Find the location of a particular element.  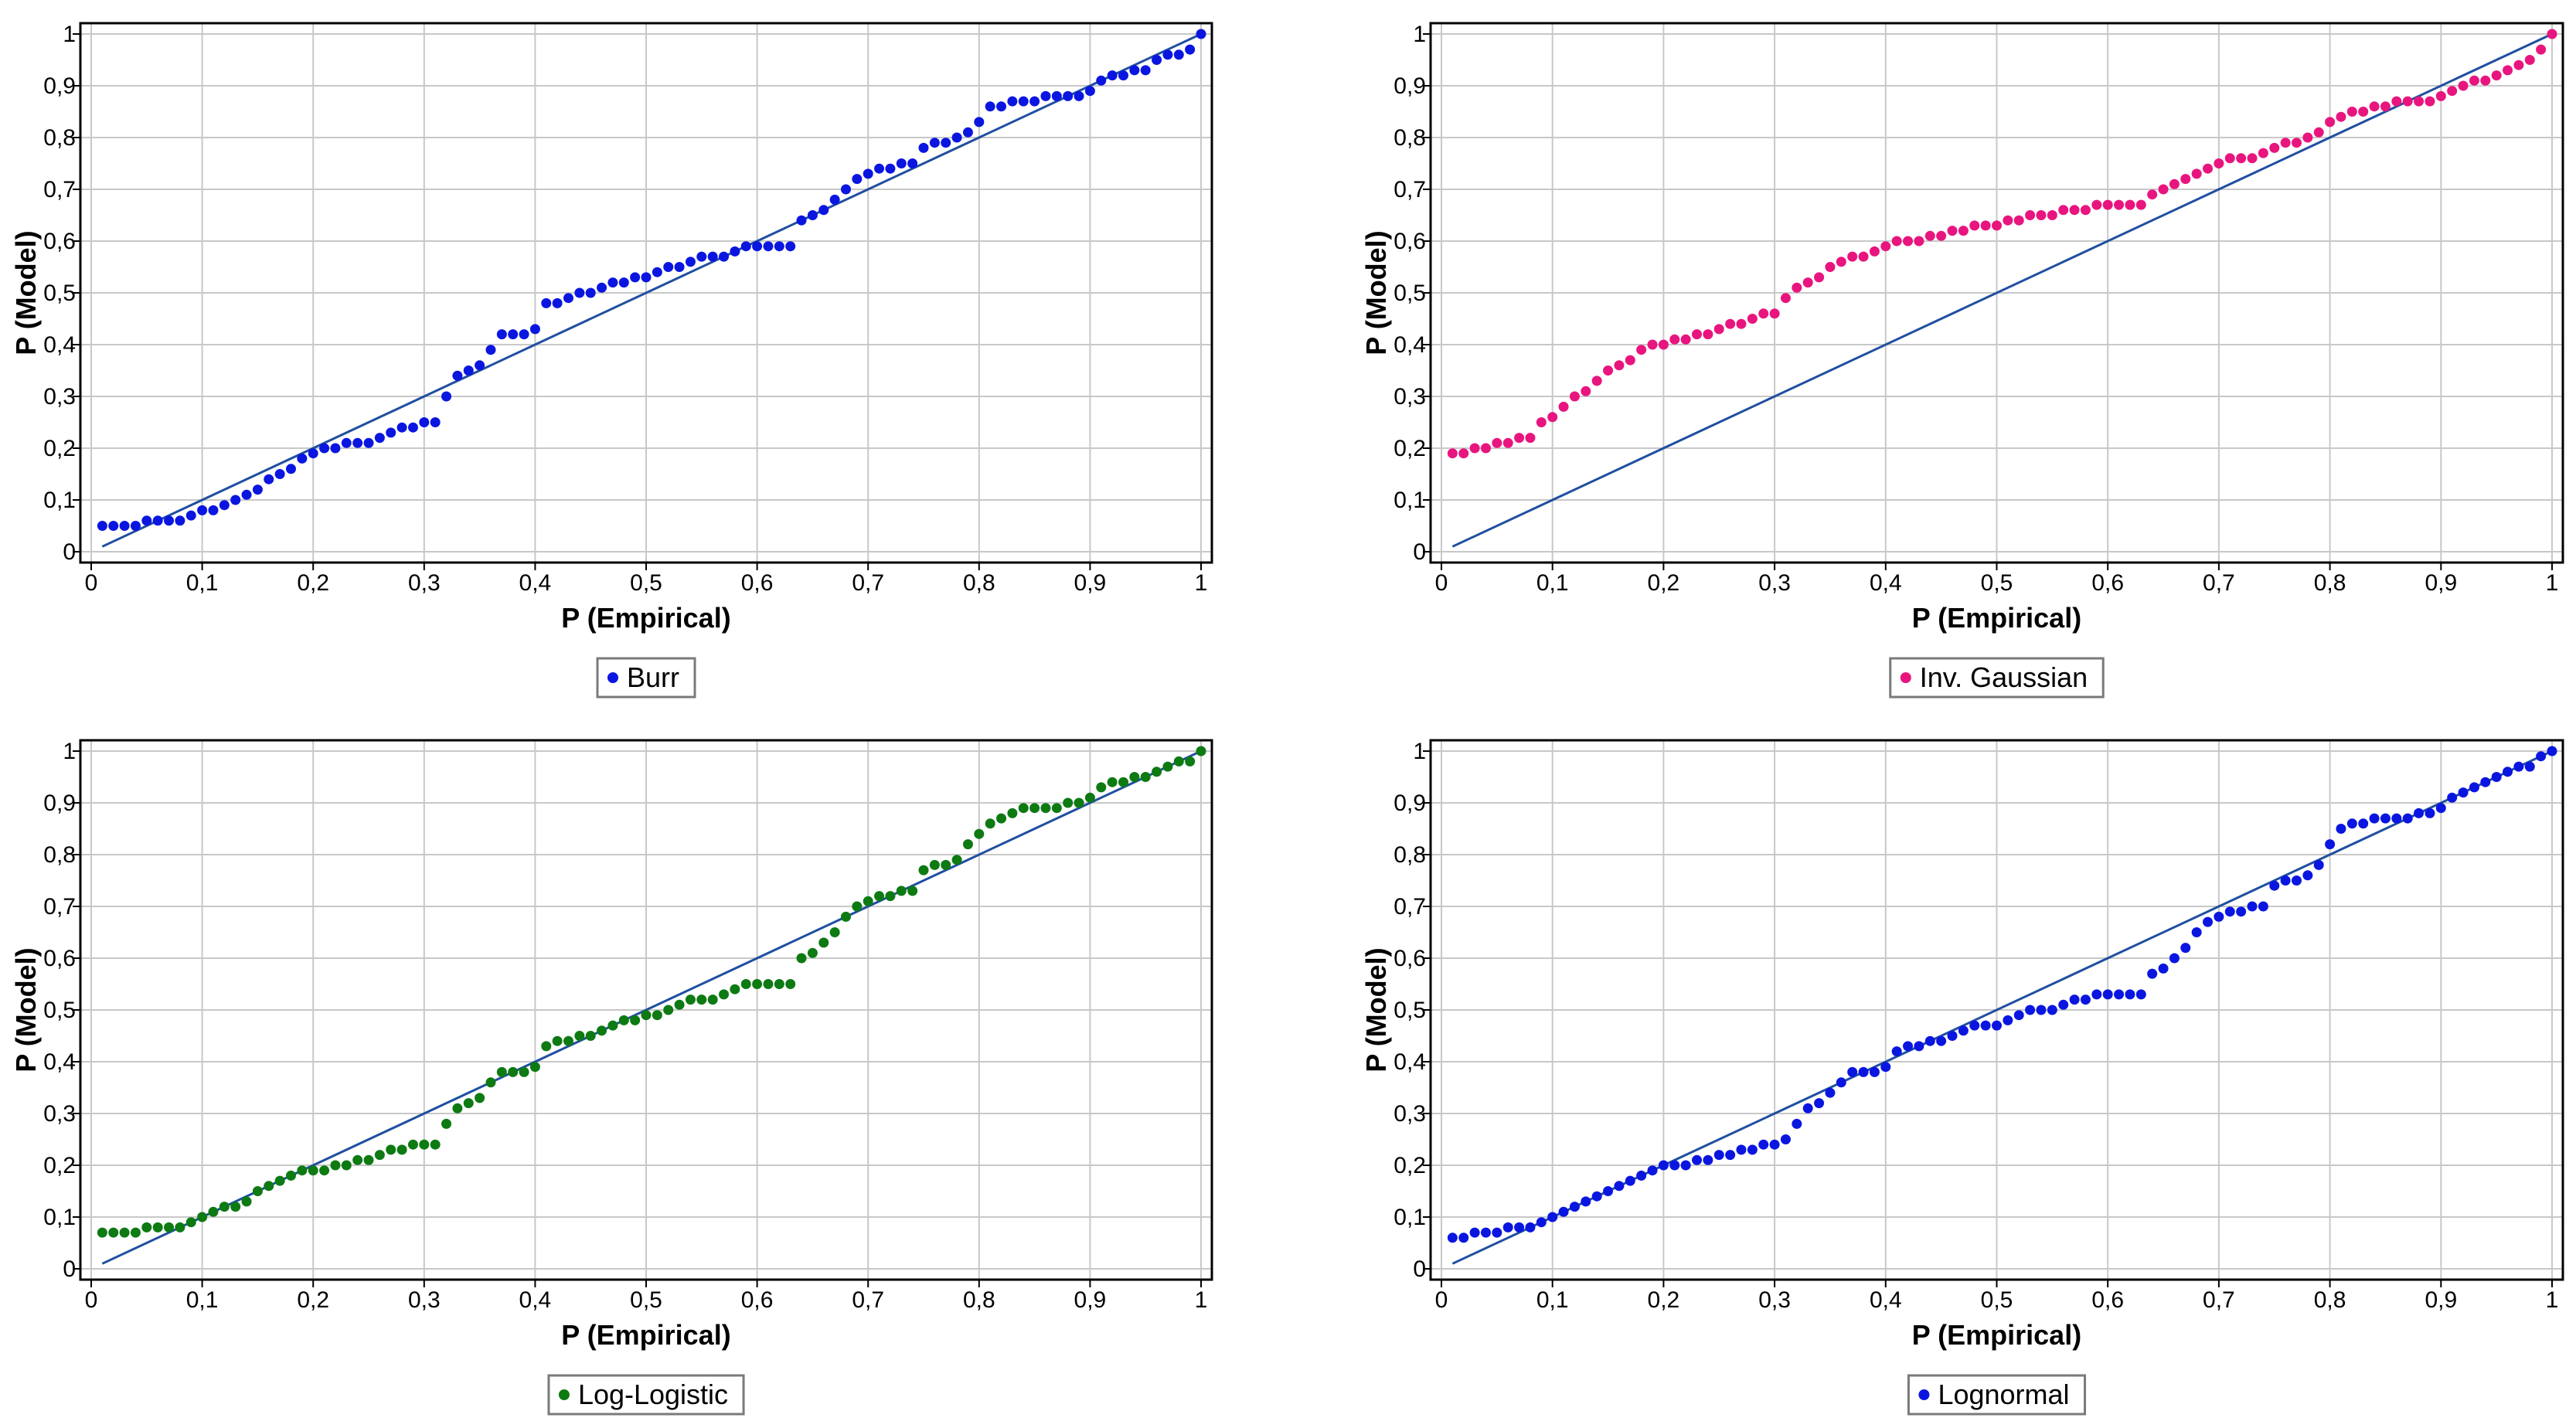

x-tick-label: 0,9 is located at coordinates (2441, 583).